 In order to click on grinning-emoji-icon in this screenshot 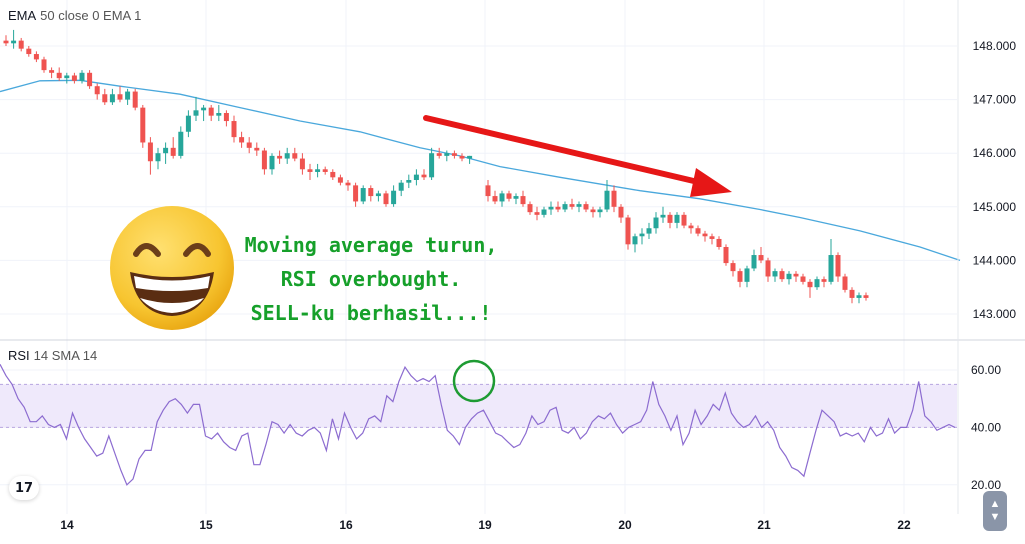, I will do `click(172, 268)`.